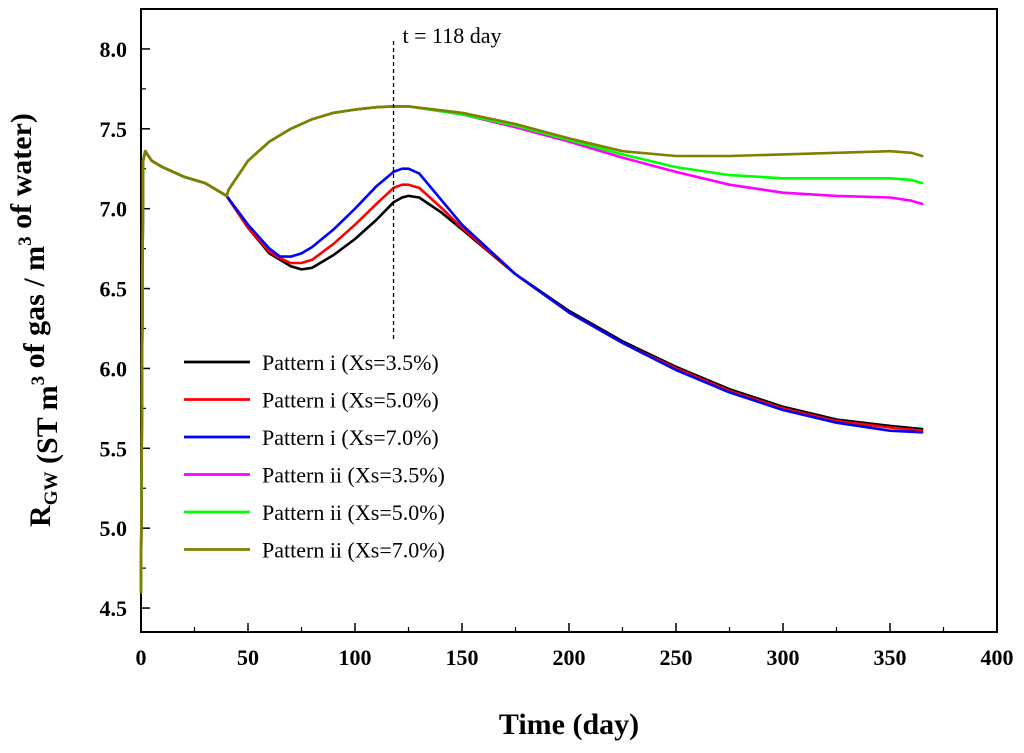  I want to click on y-axis-title: RGW (ST m3 of gas / m3 of water), so click(34, 320).